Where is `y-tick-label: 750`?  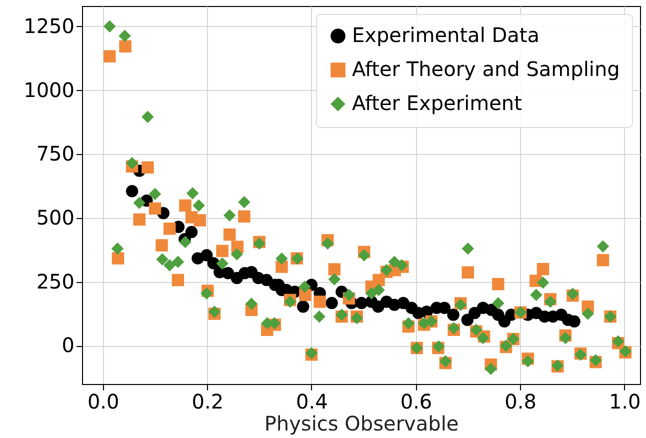
y-tick-label: 750 is located at coordinates (55, 154).